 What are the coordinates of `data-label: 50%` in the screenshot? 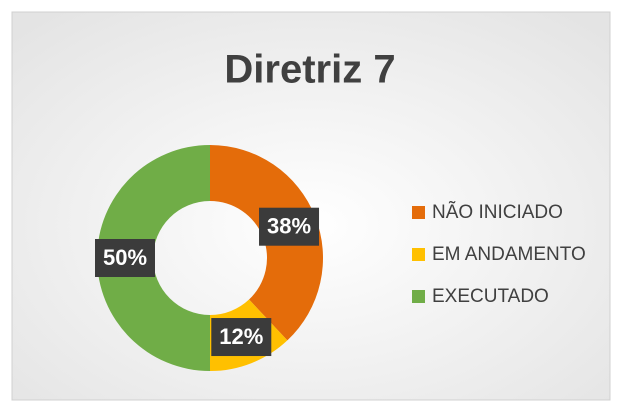 It's located at (125, 257).